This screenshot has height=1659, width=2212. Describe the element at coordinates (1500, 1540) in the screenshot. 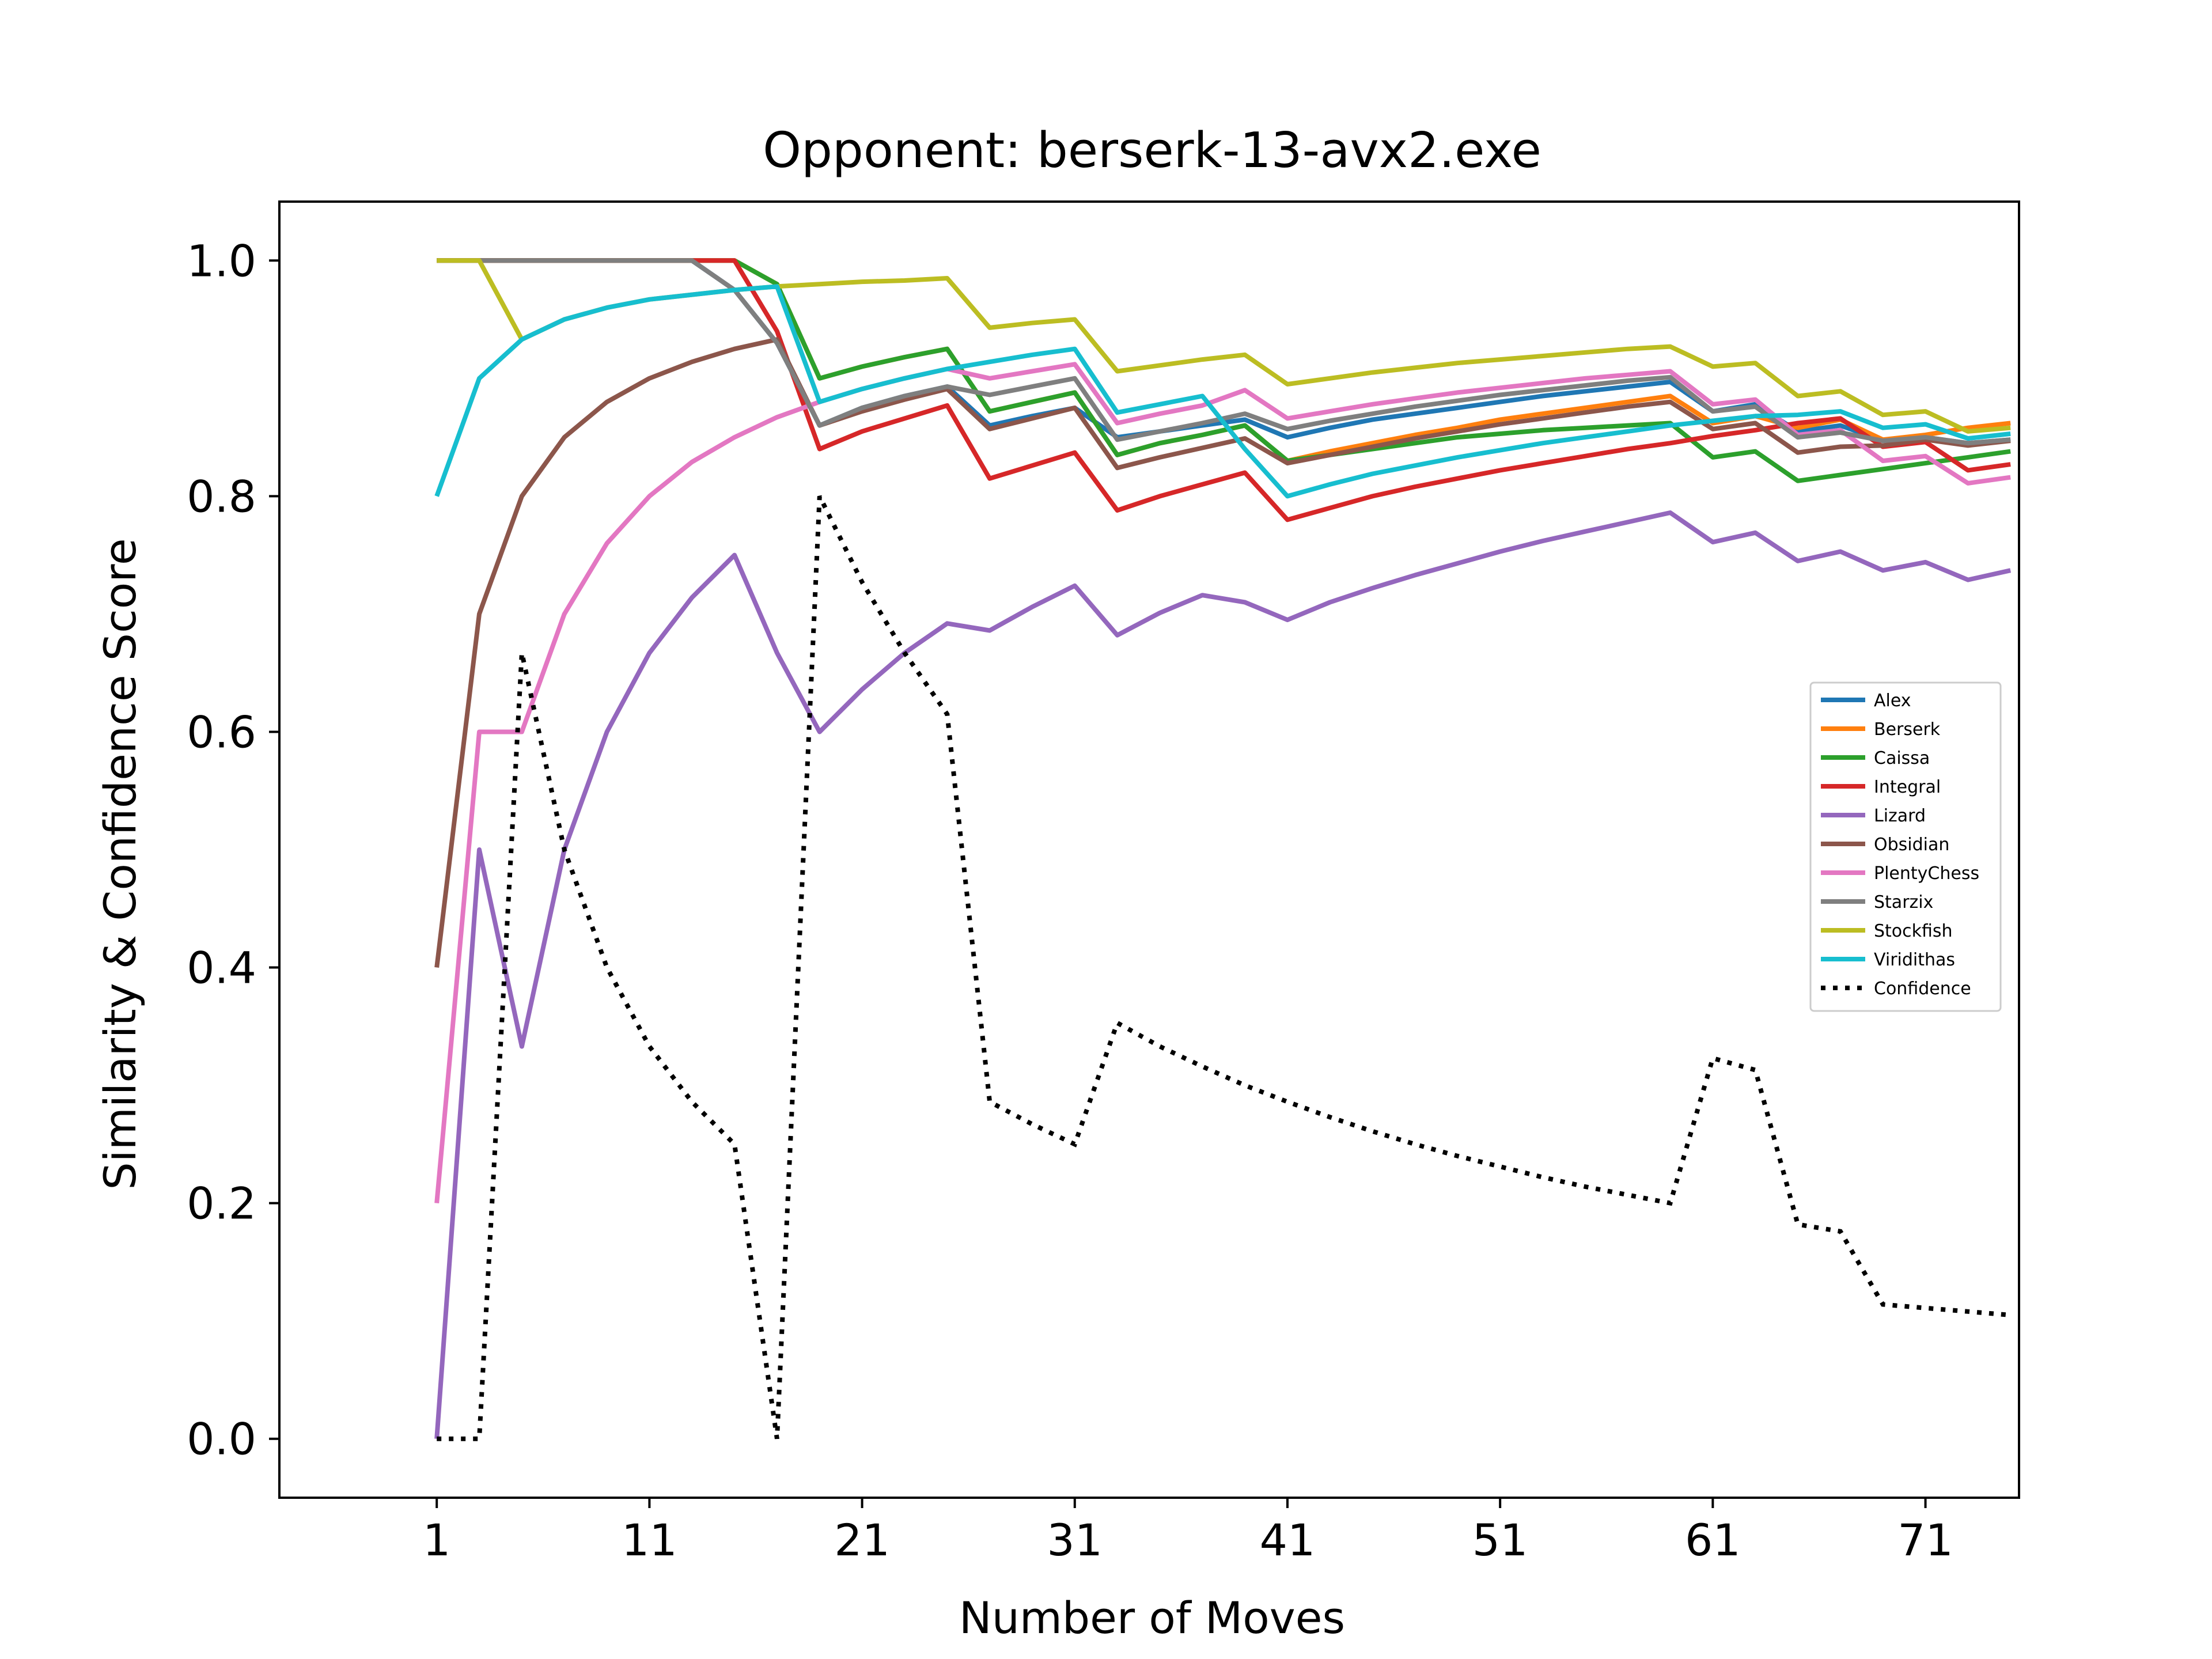

I see `x-tick-label: 51` at that location.